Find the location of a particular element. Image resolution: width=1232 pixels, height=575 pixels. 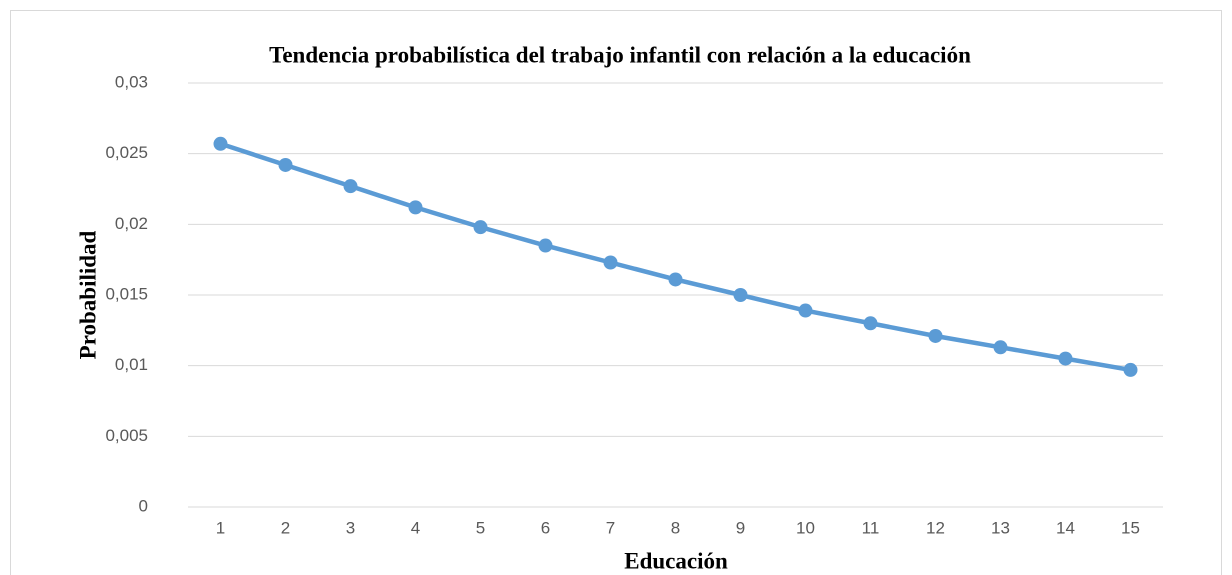

y-tick-label: 0,01 is located at coordinates (131, 364).